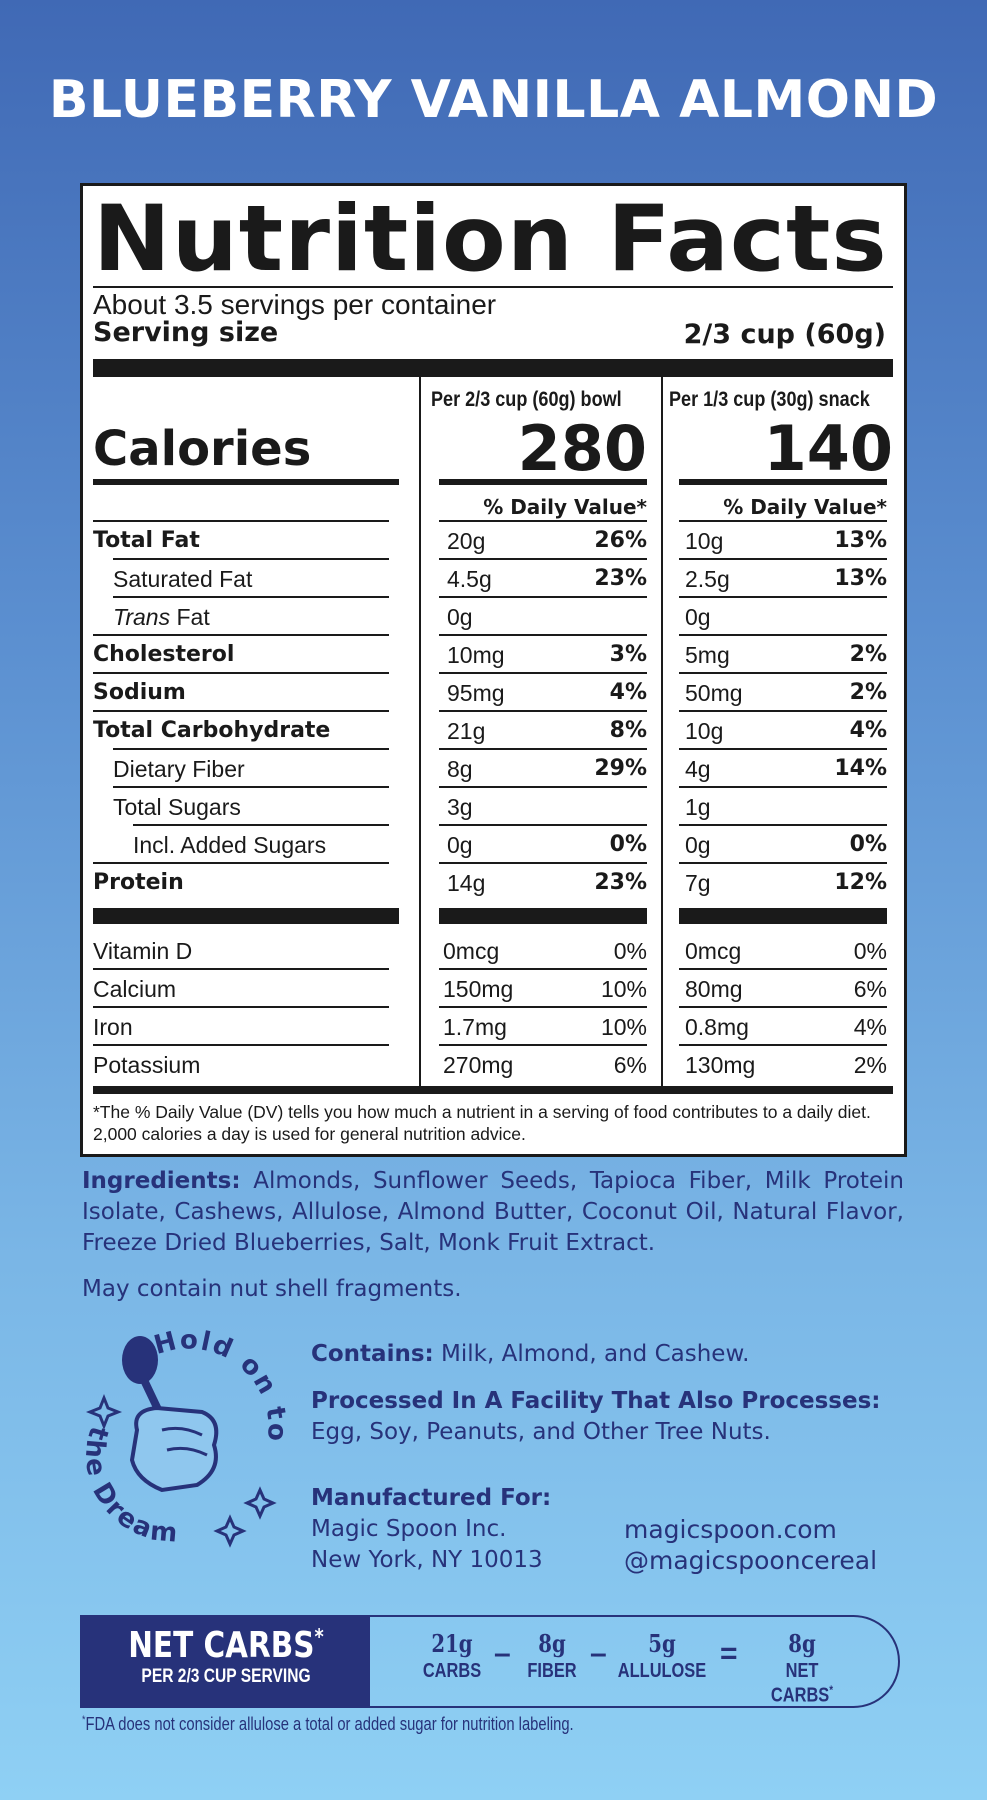 The width and height of the screenshot is (987, 1800). I want to click on protein-bar, so click(246, 916).